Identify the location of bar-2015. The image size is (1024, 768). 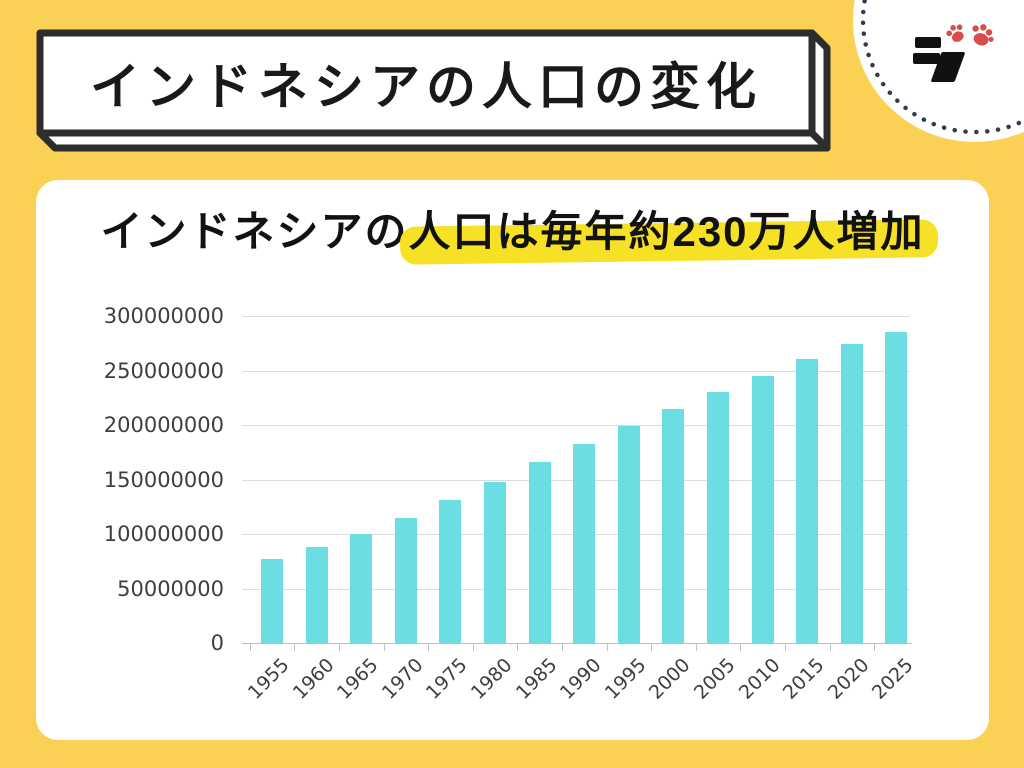
(807, 500).